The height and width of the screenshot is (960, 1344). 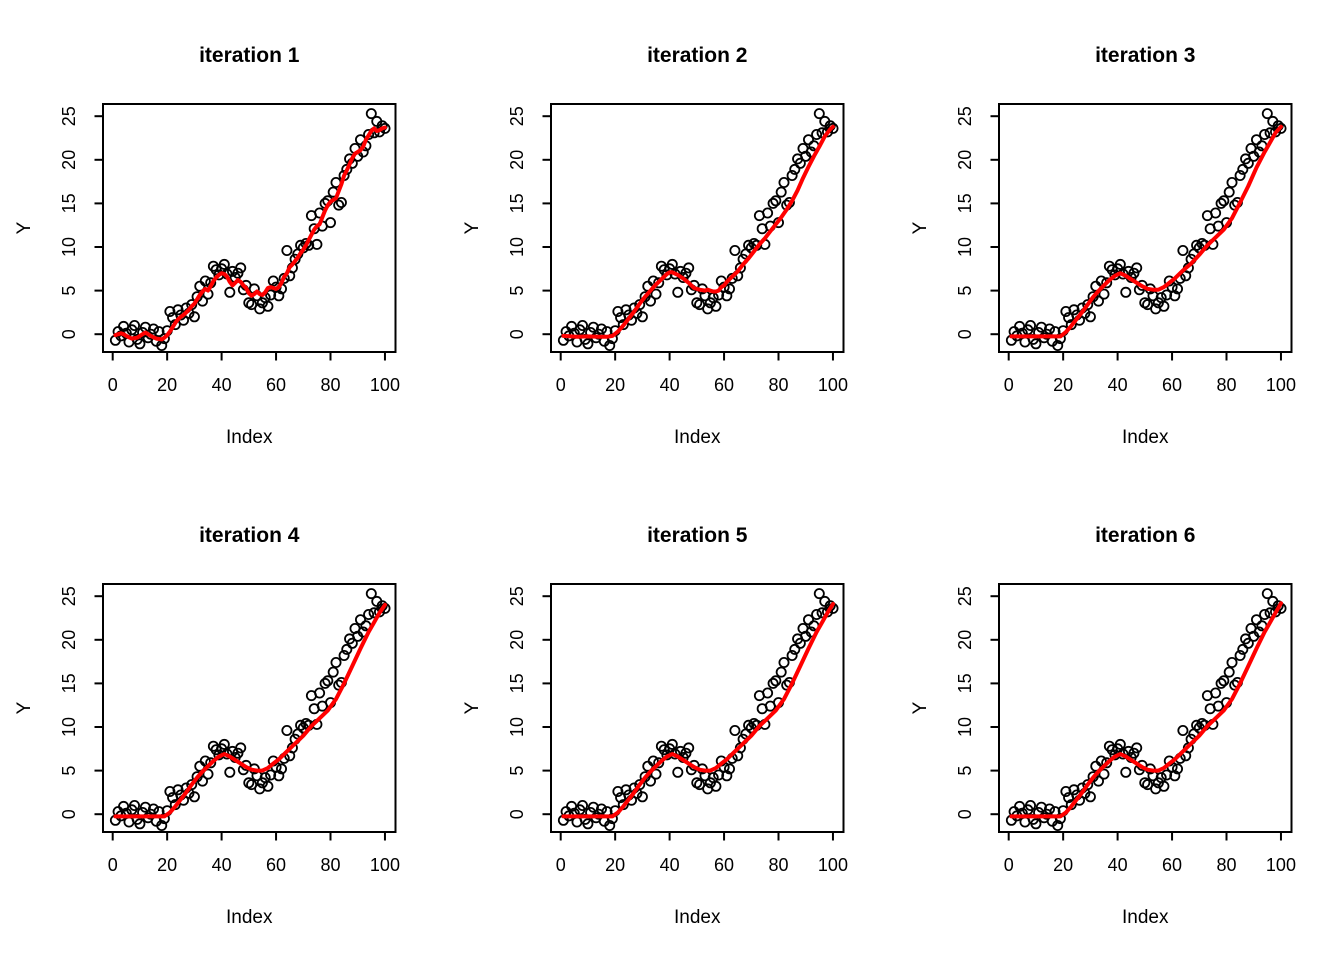 What do you see at coordinates (1172, 865) in the screenshot?
I see `x-tick-label: 60` at bounding box center [1172, 865].